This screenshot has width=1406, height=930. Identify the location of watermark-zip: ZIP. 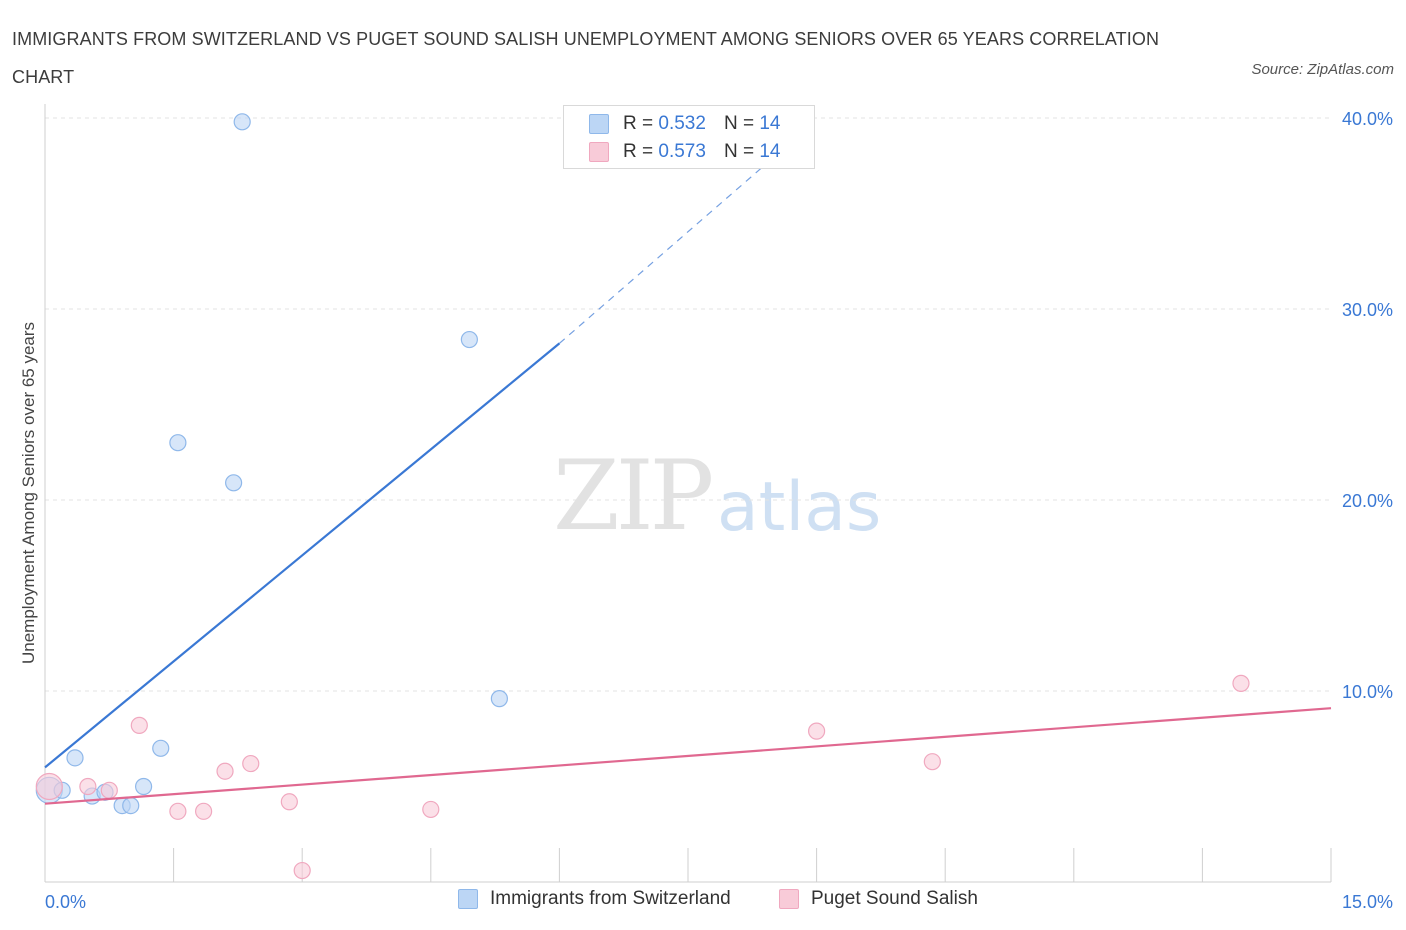
(633, 496).